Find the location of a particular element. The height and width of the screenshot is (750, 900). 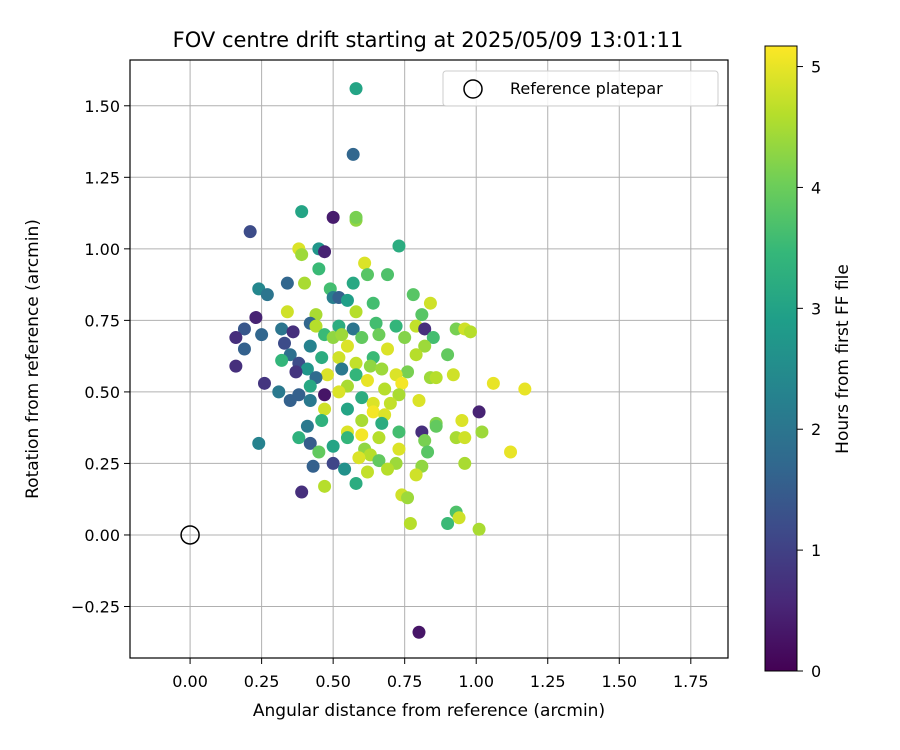

legend: Reference platepar is located at coordinates (580, 88).